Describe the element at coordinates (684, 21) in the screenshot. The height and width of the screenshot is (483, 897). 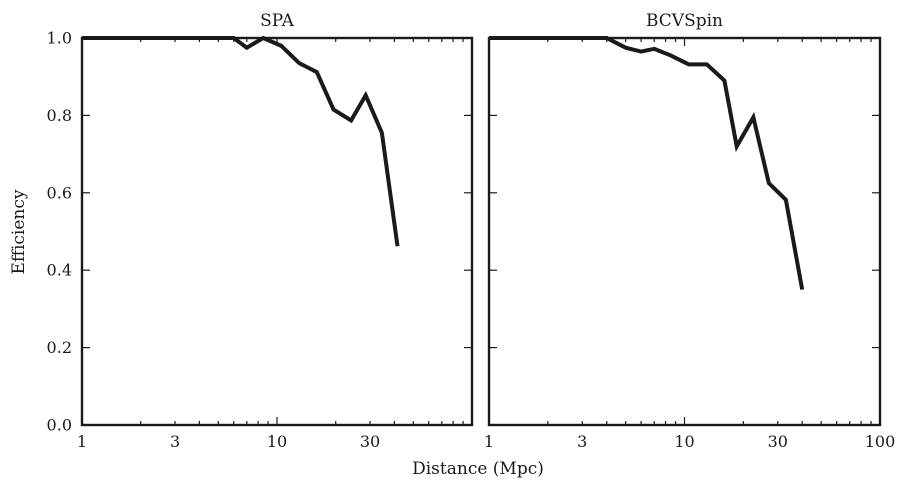
I see `panel-title-bcvspin: BCVSpin` at that location.